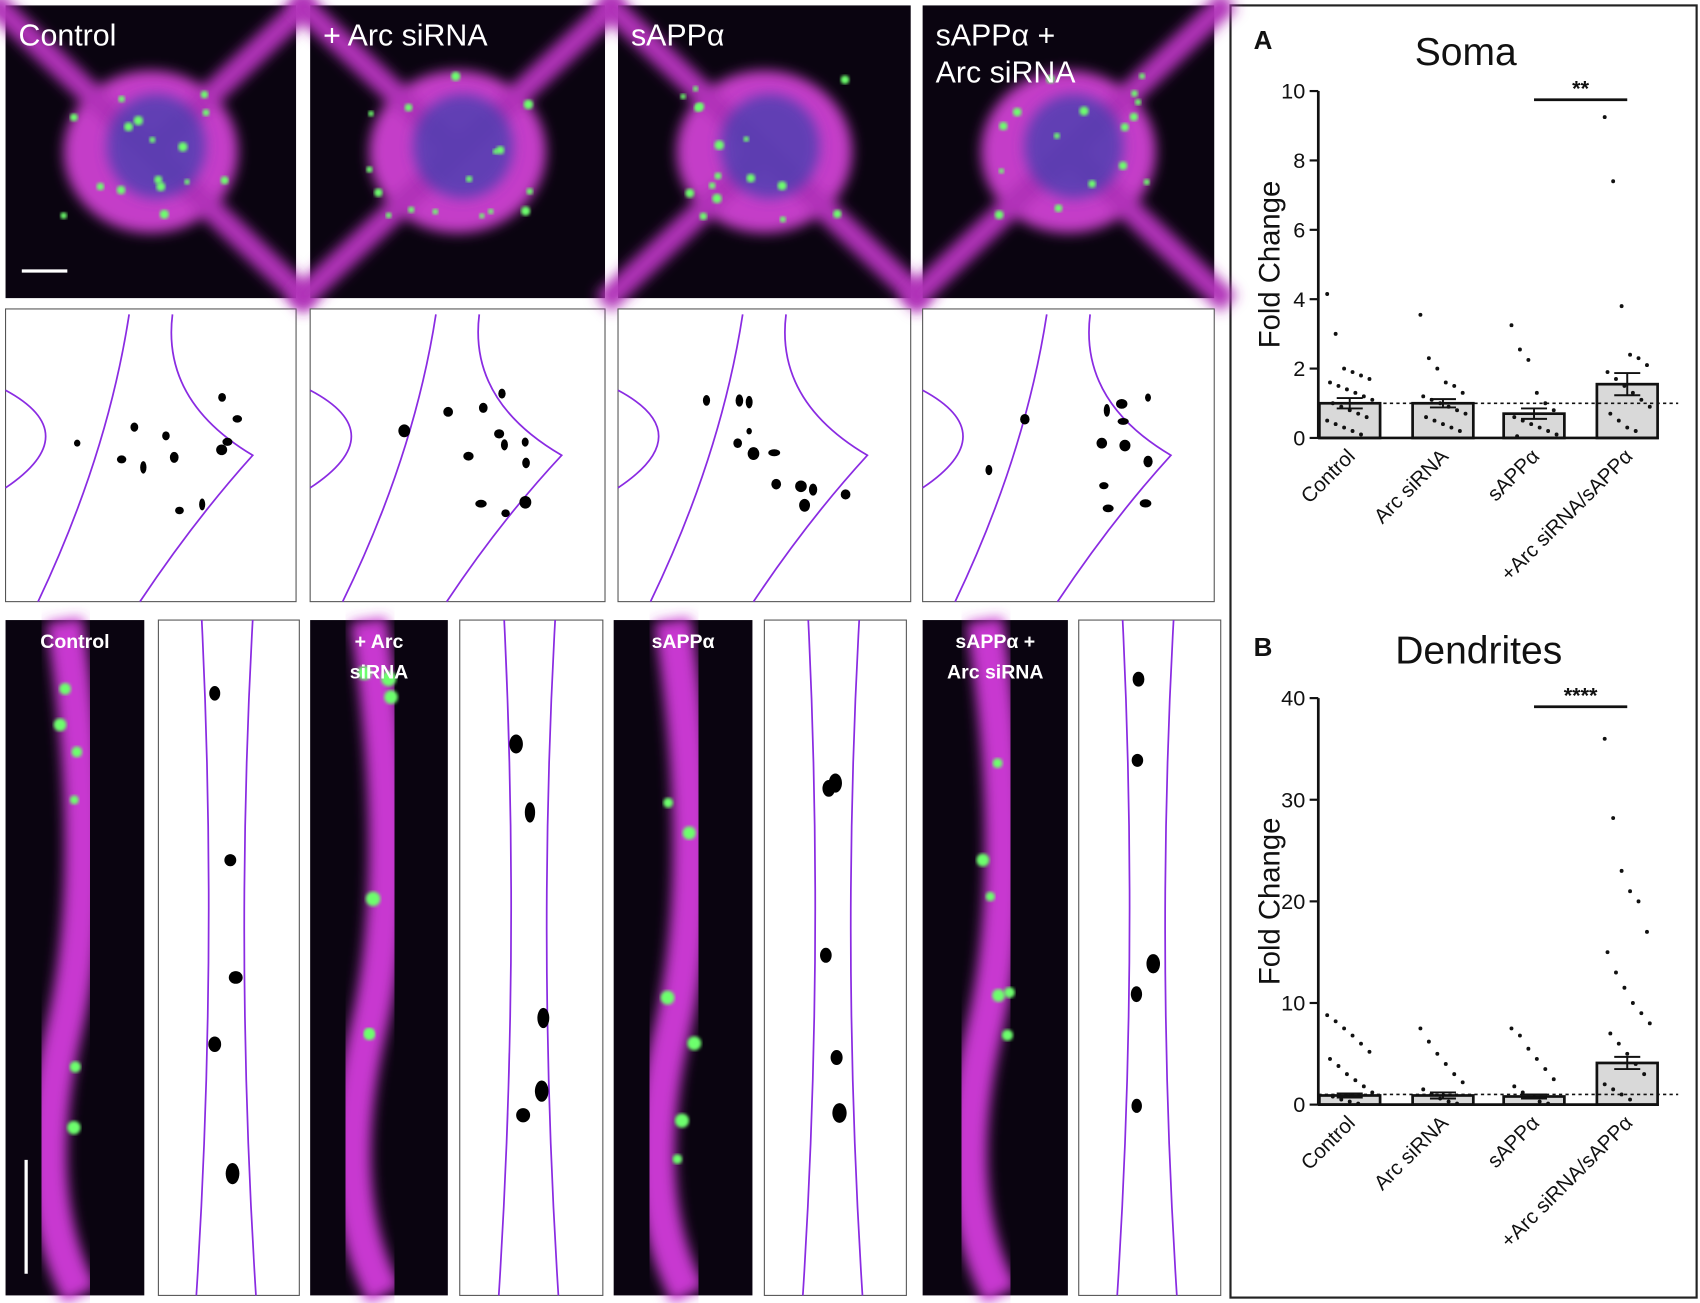 Image resolution: width=1700 pixels, height=1303 pixels. Describe the element at coordinates (1412, 1153) in the screenshot. I see `x-tick-label: Arc siRNA` at that location.